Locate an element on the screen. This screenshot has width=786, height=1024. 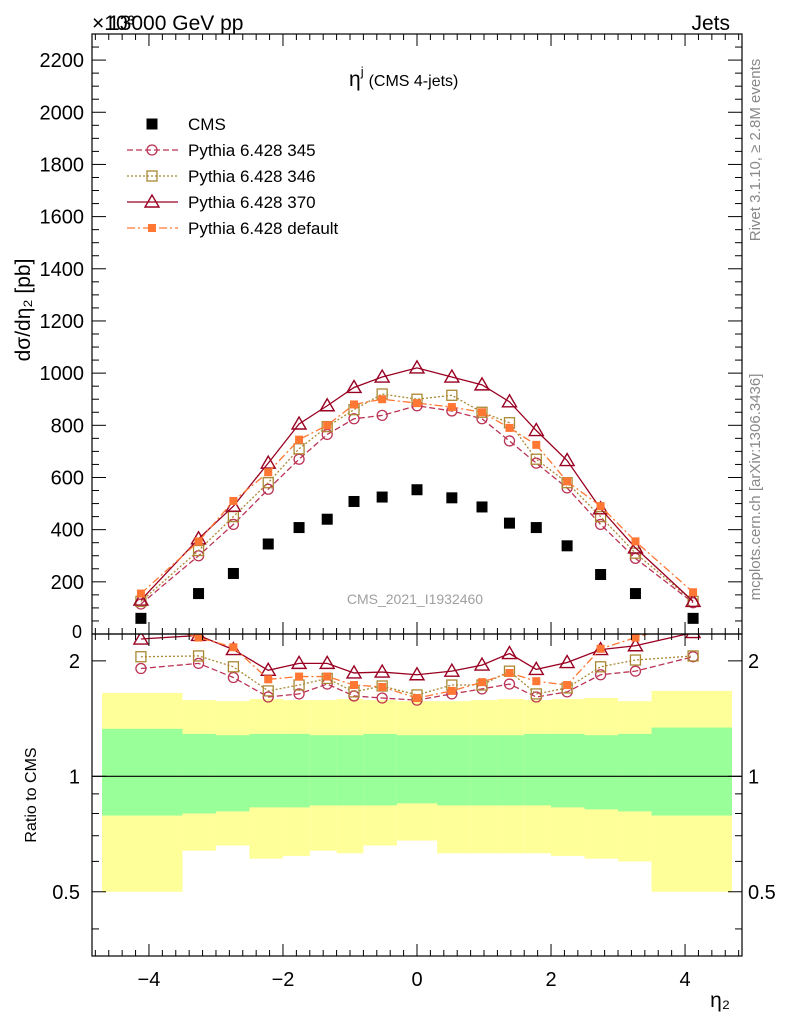
ratio-tick-label-left: 2 is located at coordinates (74, 662).